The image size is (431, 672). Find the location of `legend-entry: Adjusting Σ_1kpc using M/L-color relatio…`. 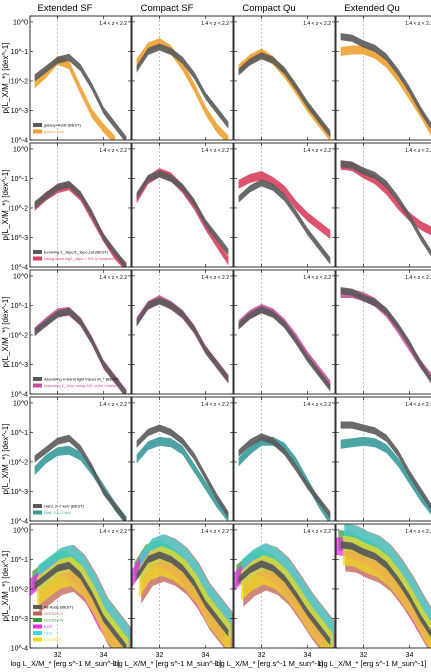

legend-entry: Adjusting Σ_1kpc using M/L-color relatio… is located at coordinates (80, 385).